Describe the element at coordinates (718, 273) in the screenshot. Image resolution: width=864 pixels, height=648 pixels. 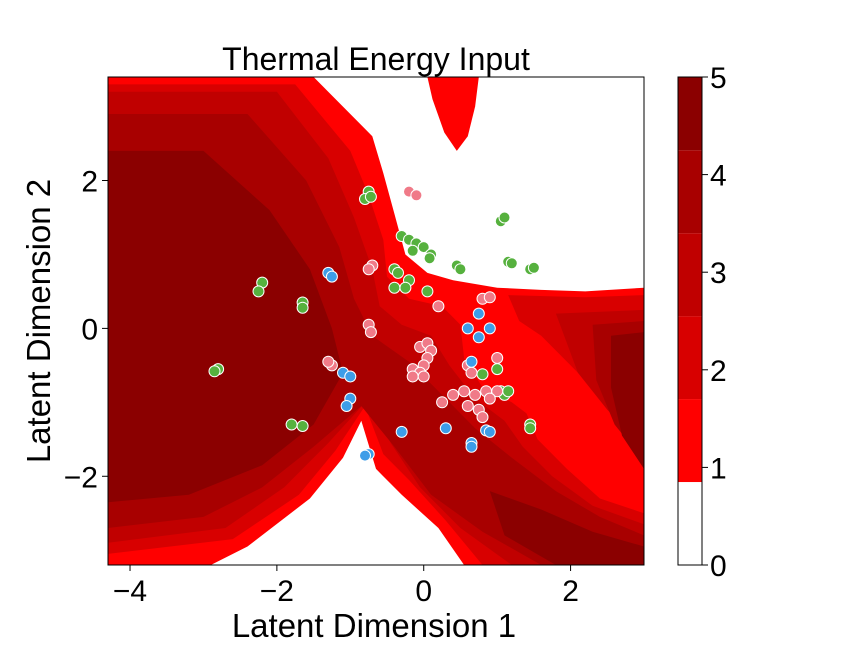
I see `colorbar-tick-label: 3` at that location.